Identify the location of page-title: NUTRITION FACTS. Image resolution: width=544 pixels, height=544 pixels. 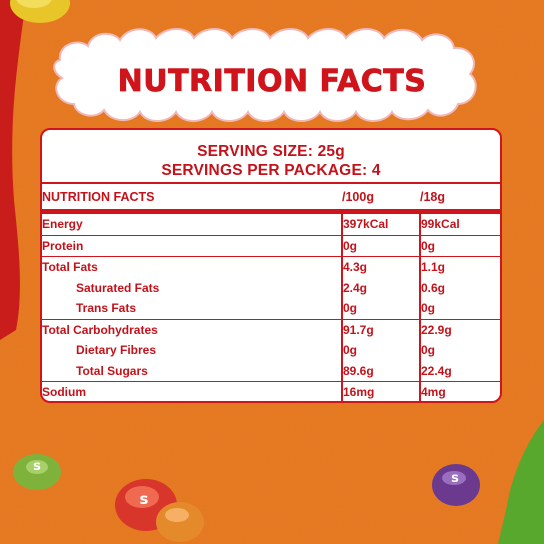
(272, 82).